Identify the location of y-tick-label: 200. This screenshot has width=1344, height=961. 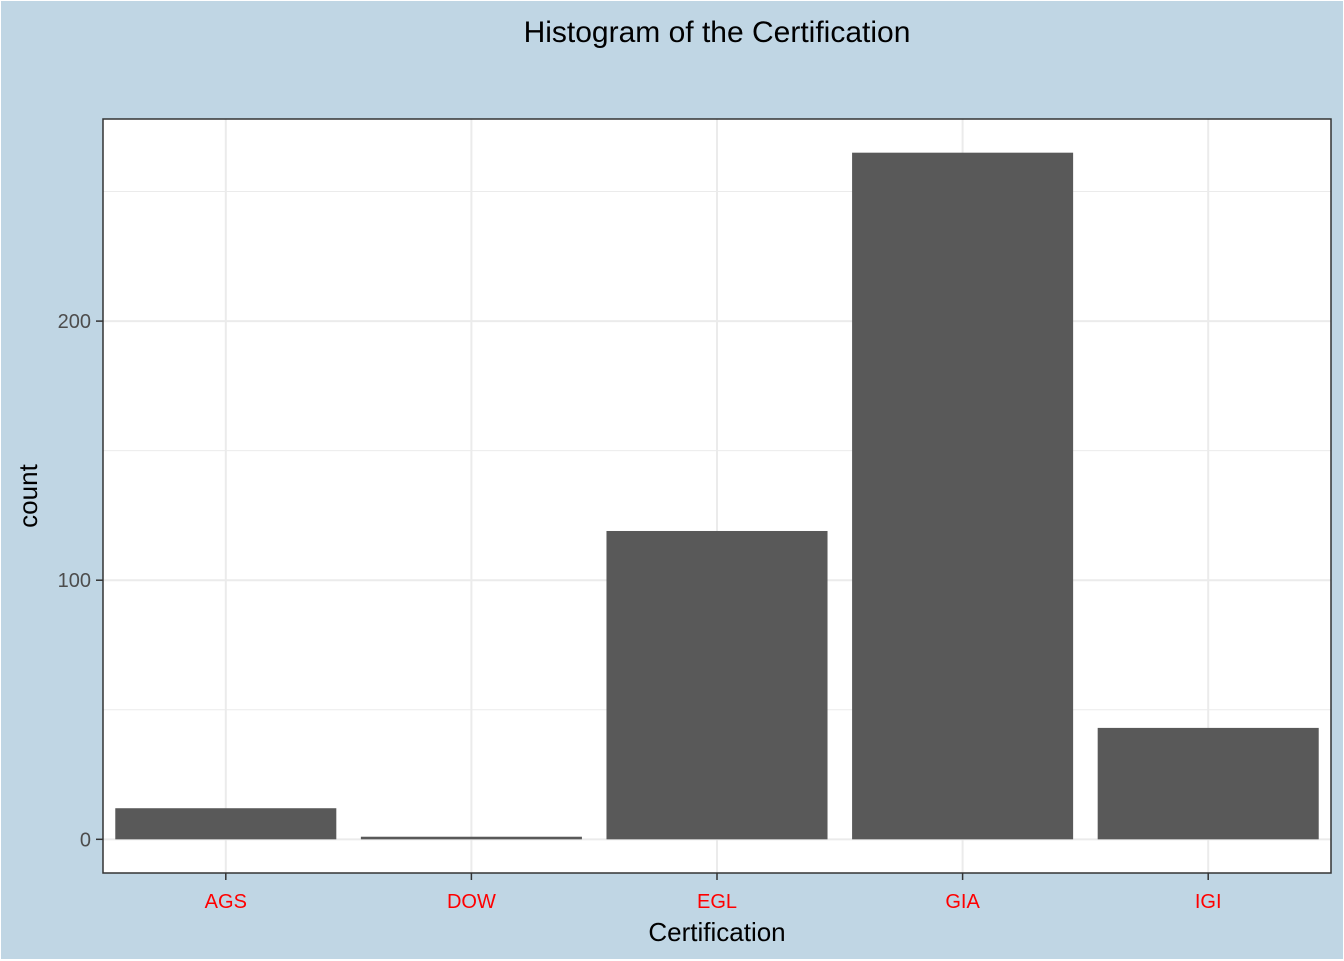
(74, 322).